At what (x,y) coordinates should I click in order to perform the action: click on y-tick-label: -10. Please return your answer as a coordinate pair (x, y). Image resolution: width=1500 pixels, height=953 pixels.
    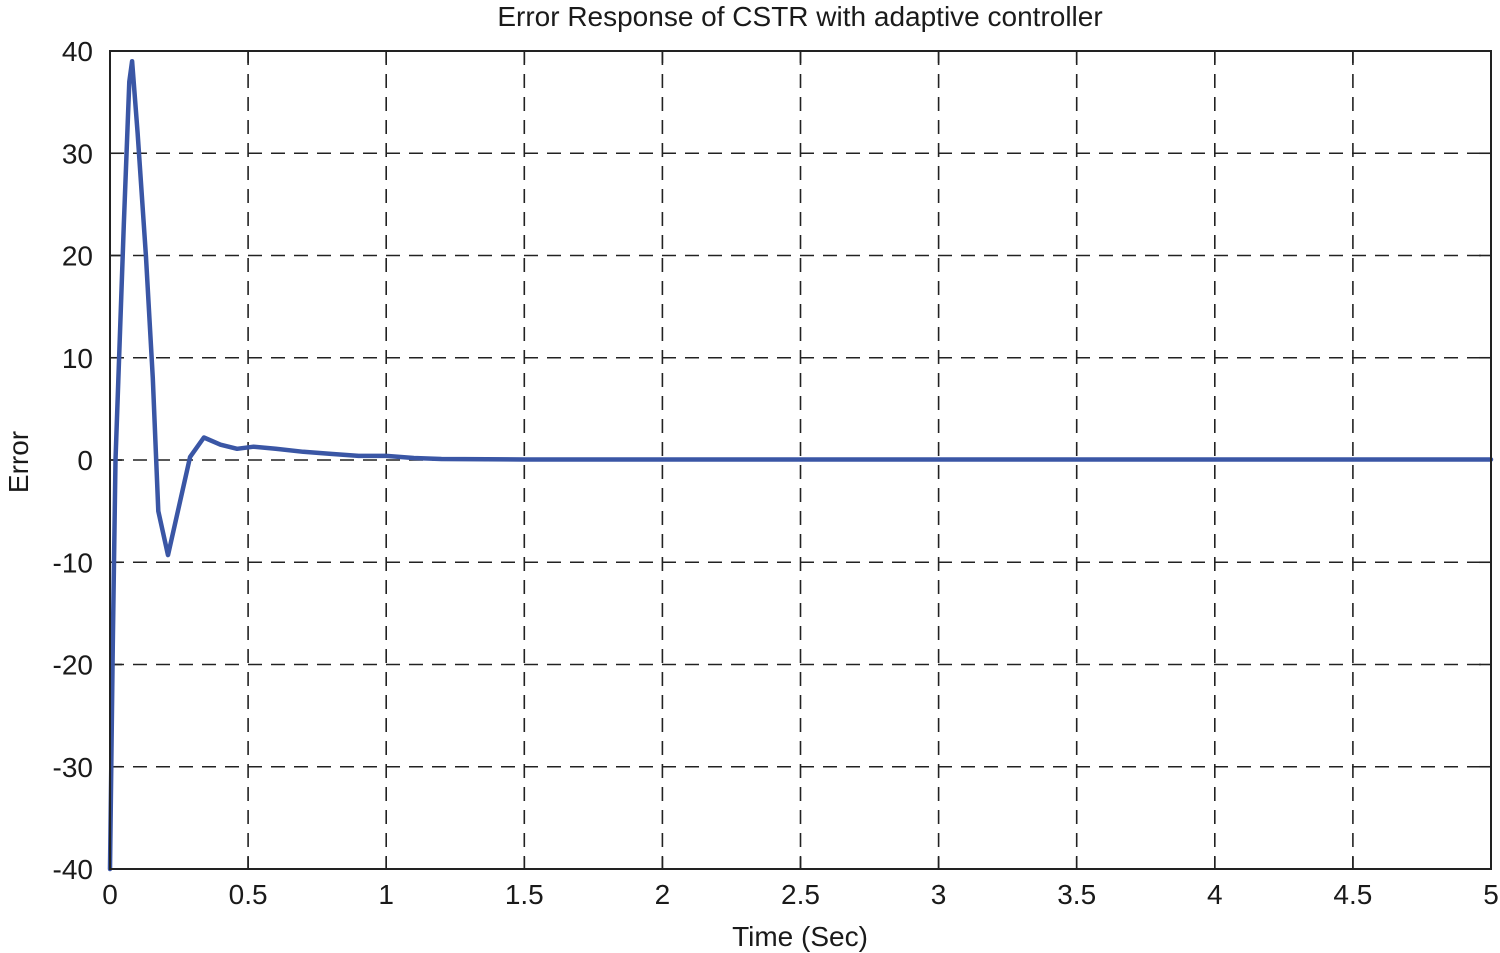
    Looking at the image, I should click on (73, 562).